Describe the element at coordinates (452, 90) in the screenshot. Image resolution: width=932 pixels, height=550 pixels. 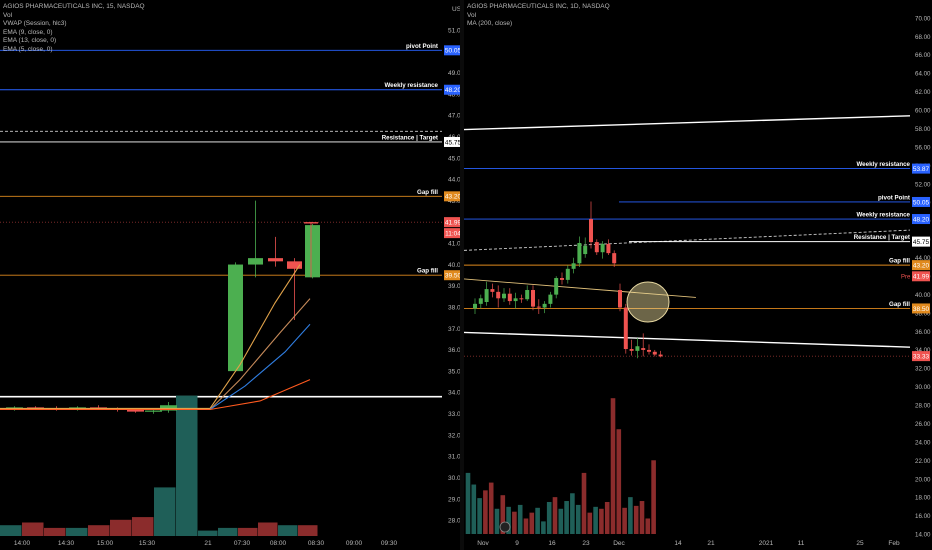
I see `level-price-tag: 48.20` at that location.